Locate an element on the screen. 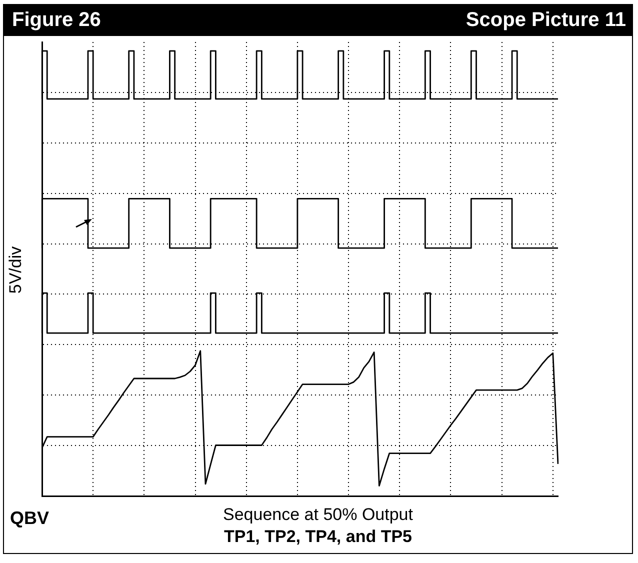  text: TP1, TP2, TP4, and TP5 is located at coordinates (318, 537).